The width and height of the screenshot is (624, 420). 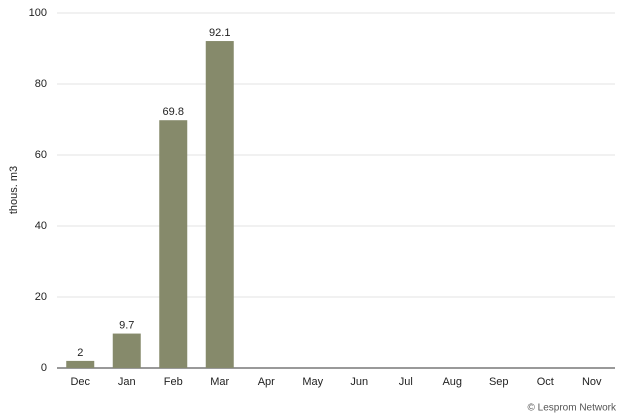 I want to click on y-tick-label: 0, so click(x=44, y=368).